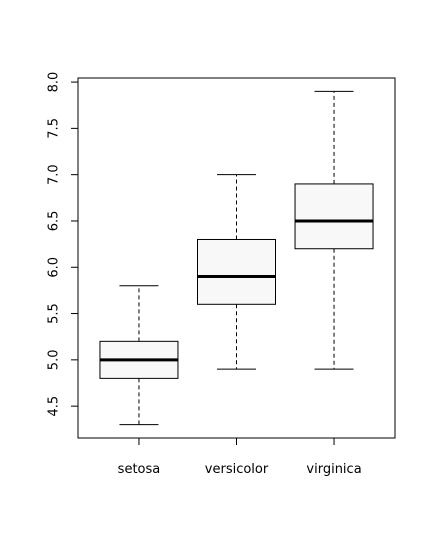  What do you see at coordinates (139, 469) in the screenshot?
I see `x-tick-label: setosa` at bounding box center [139, 469].